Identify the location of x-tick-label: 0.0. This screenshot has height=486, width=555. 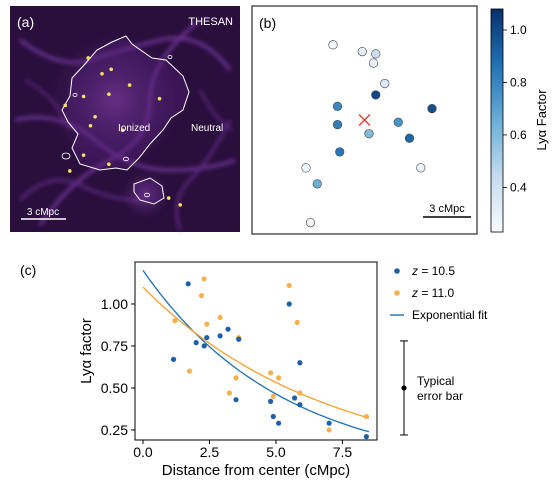
(143, 452).